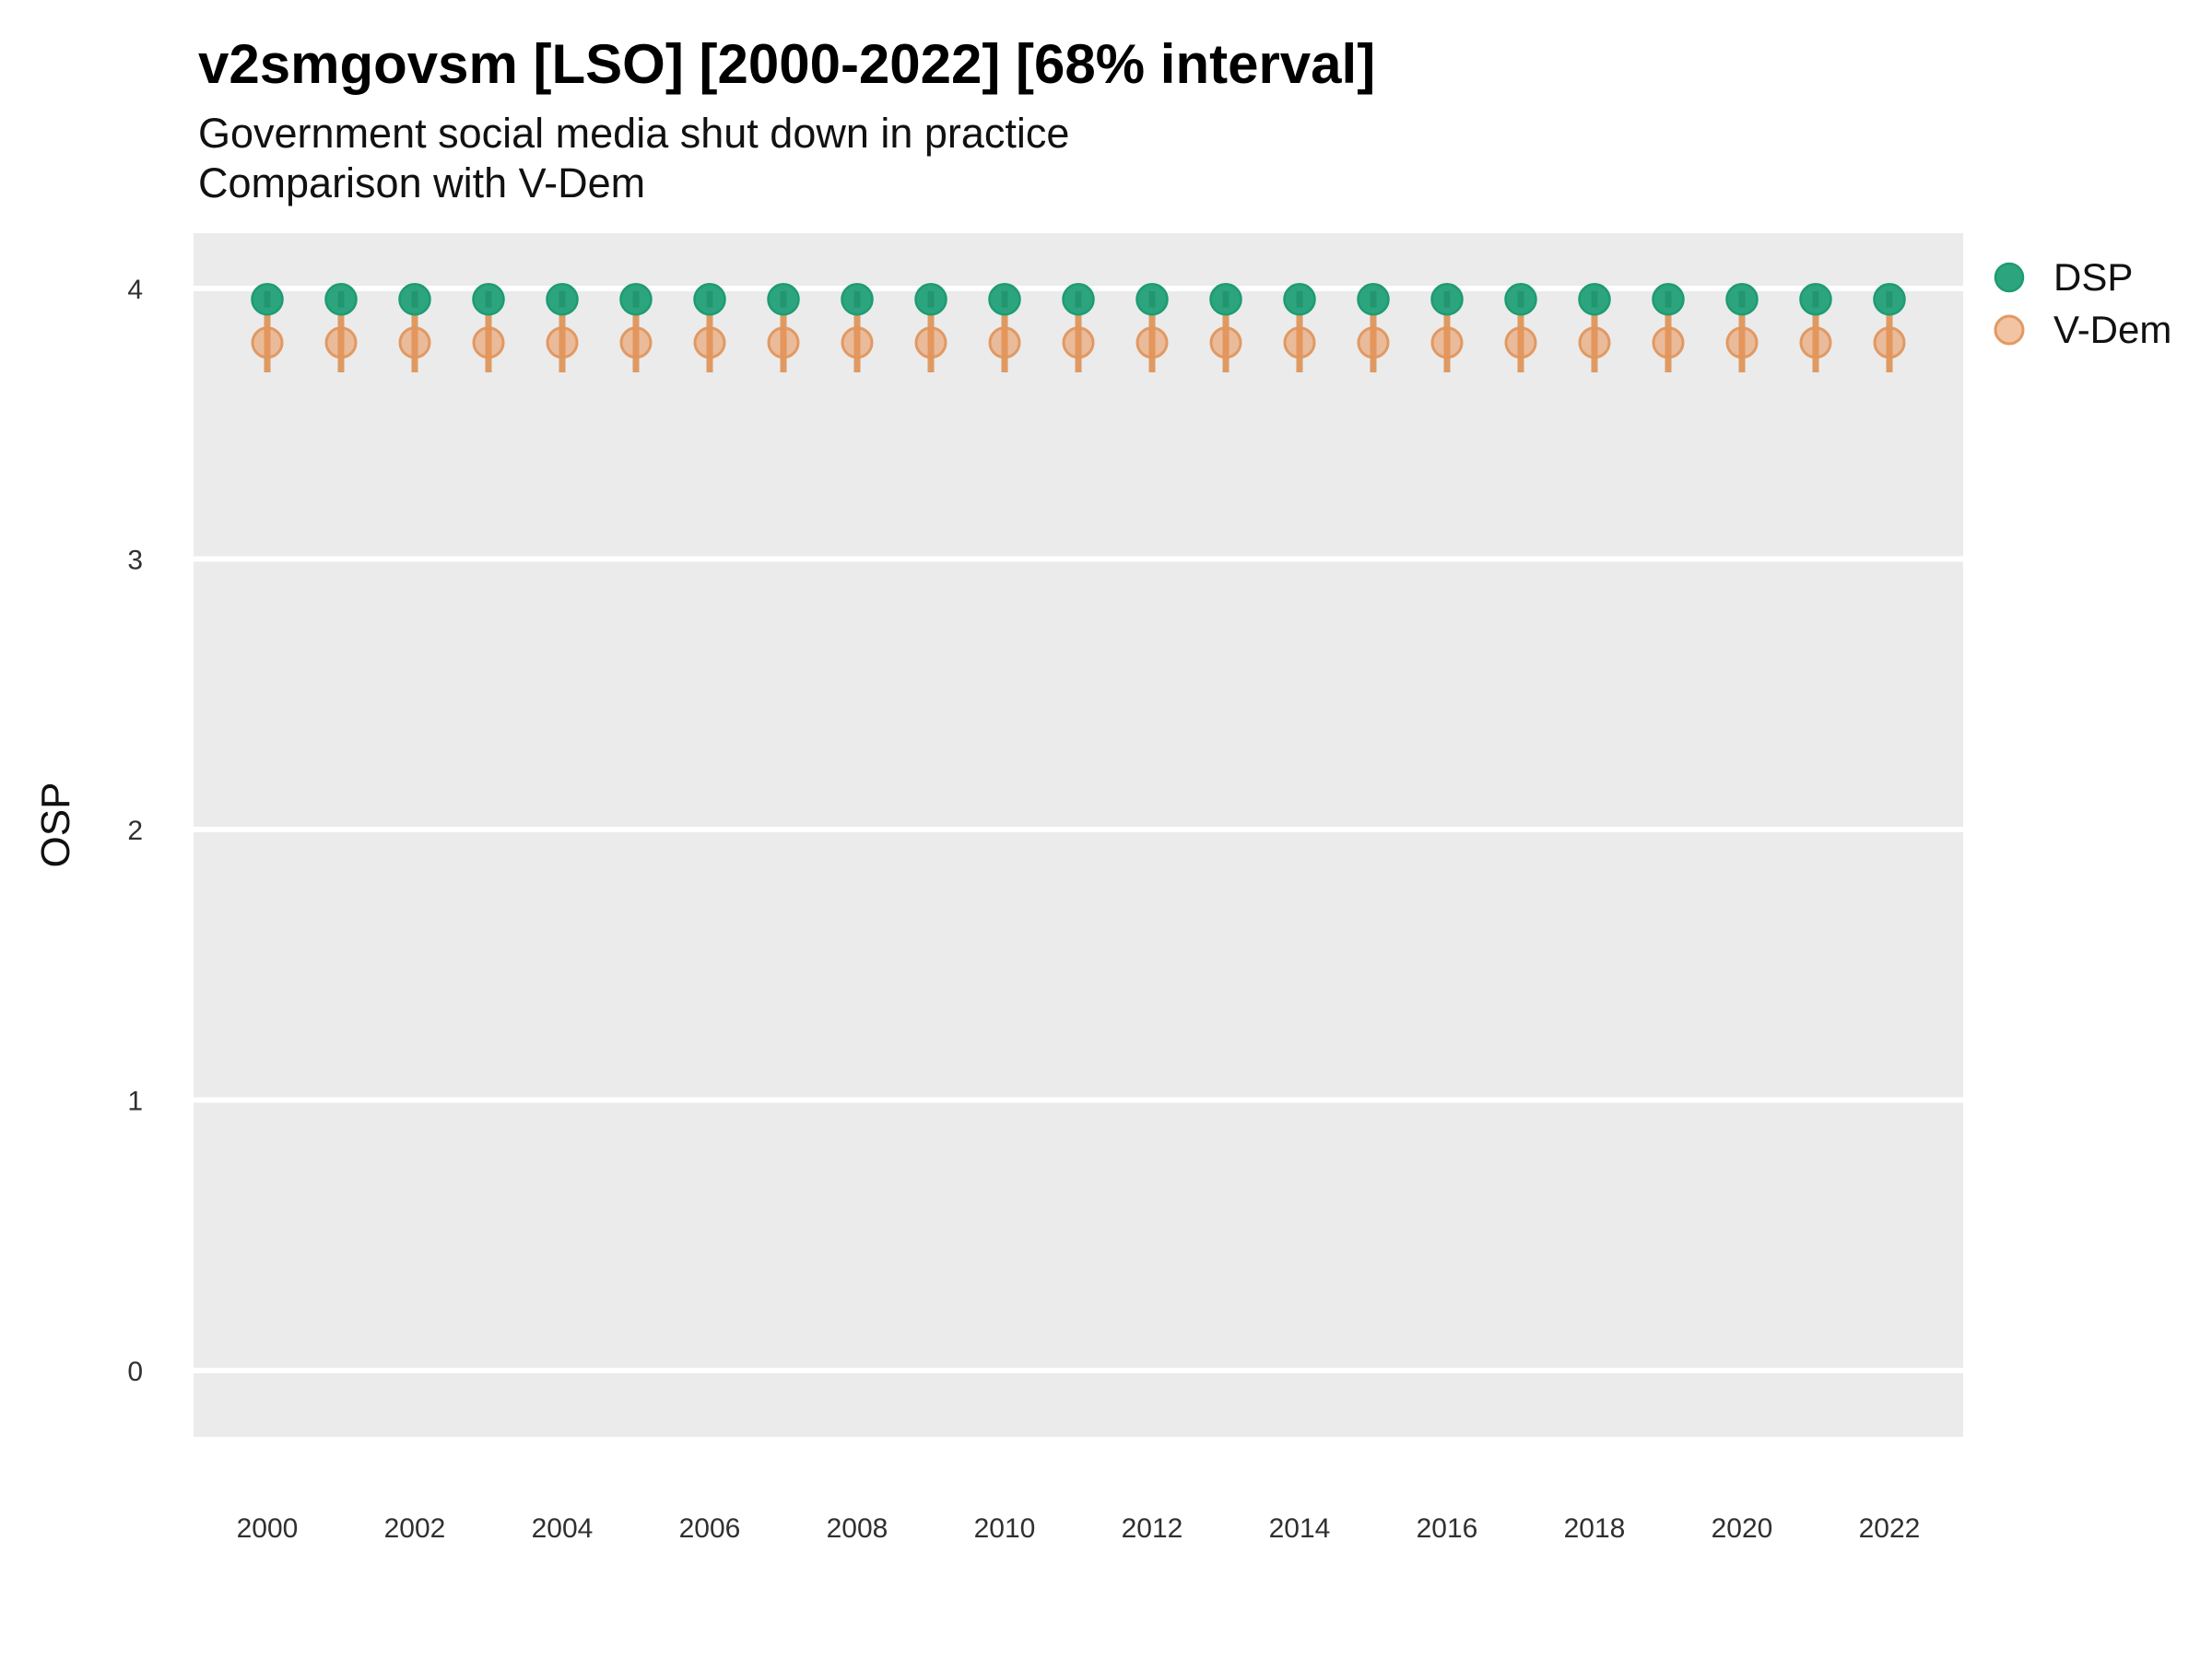  Describe the element at coordinates (710, 1528) in the screenshot. I see `x-tick-label-2006: 2006` at that location.